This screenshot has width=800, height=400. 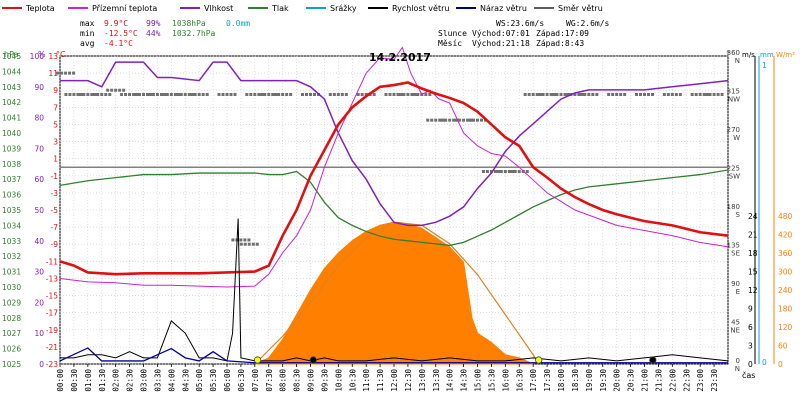 I want to click on stat-text: Slunce, so click(x=452, y=33).